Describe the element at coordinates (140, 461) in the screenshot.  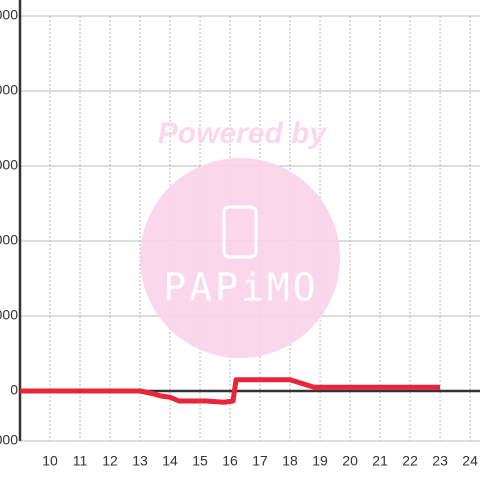
I see `x-tick-label: 13` at that location.